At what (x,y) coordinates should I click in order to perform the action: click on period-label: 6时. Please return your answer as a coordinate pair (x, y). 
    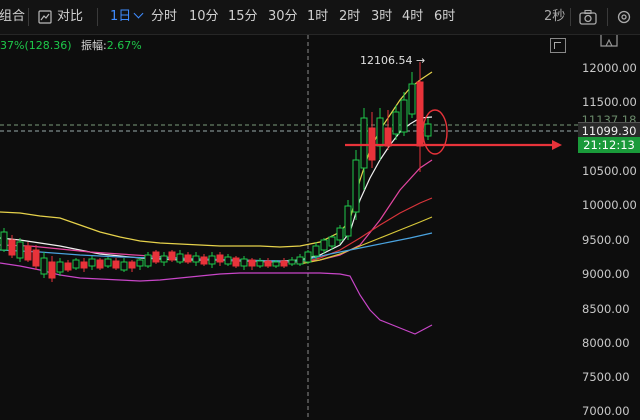
    Looking at the image, I should click on (445, 16).